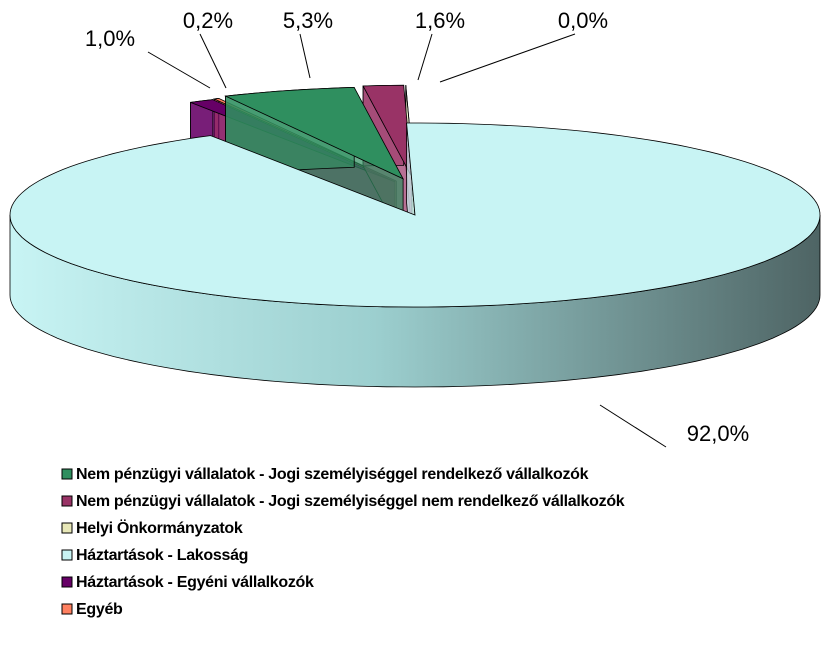  I want to click on data-label: 0,0%, so click(583, 20).